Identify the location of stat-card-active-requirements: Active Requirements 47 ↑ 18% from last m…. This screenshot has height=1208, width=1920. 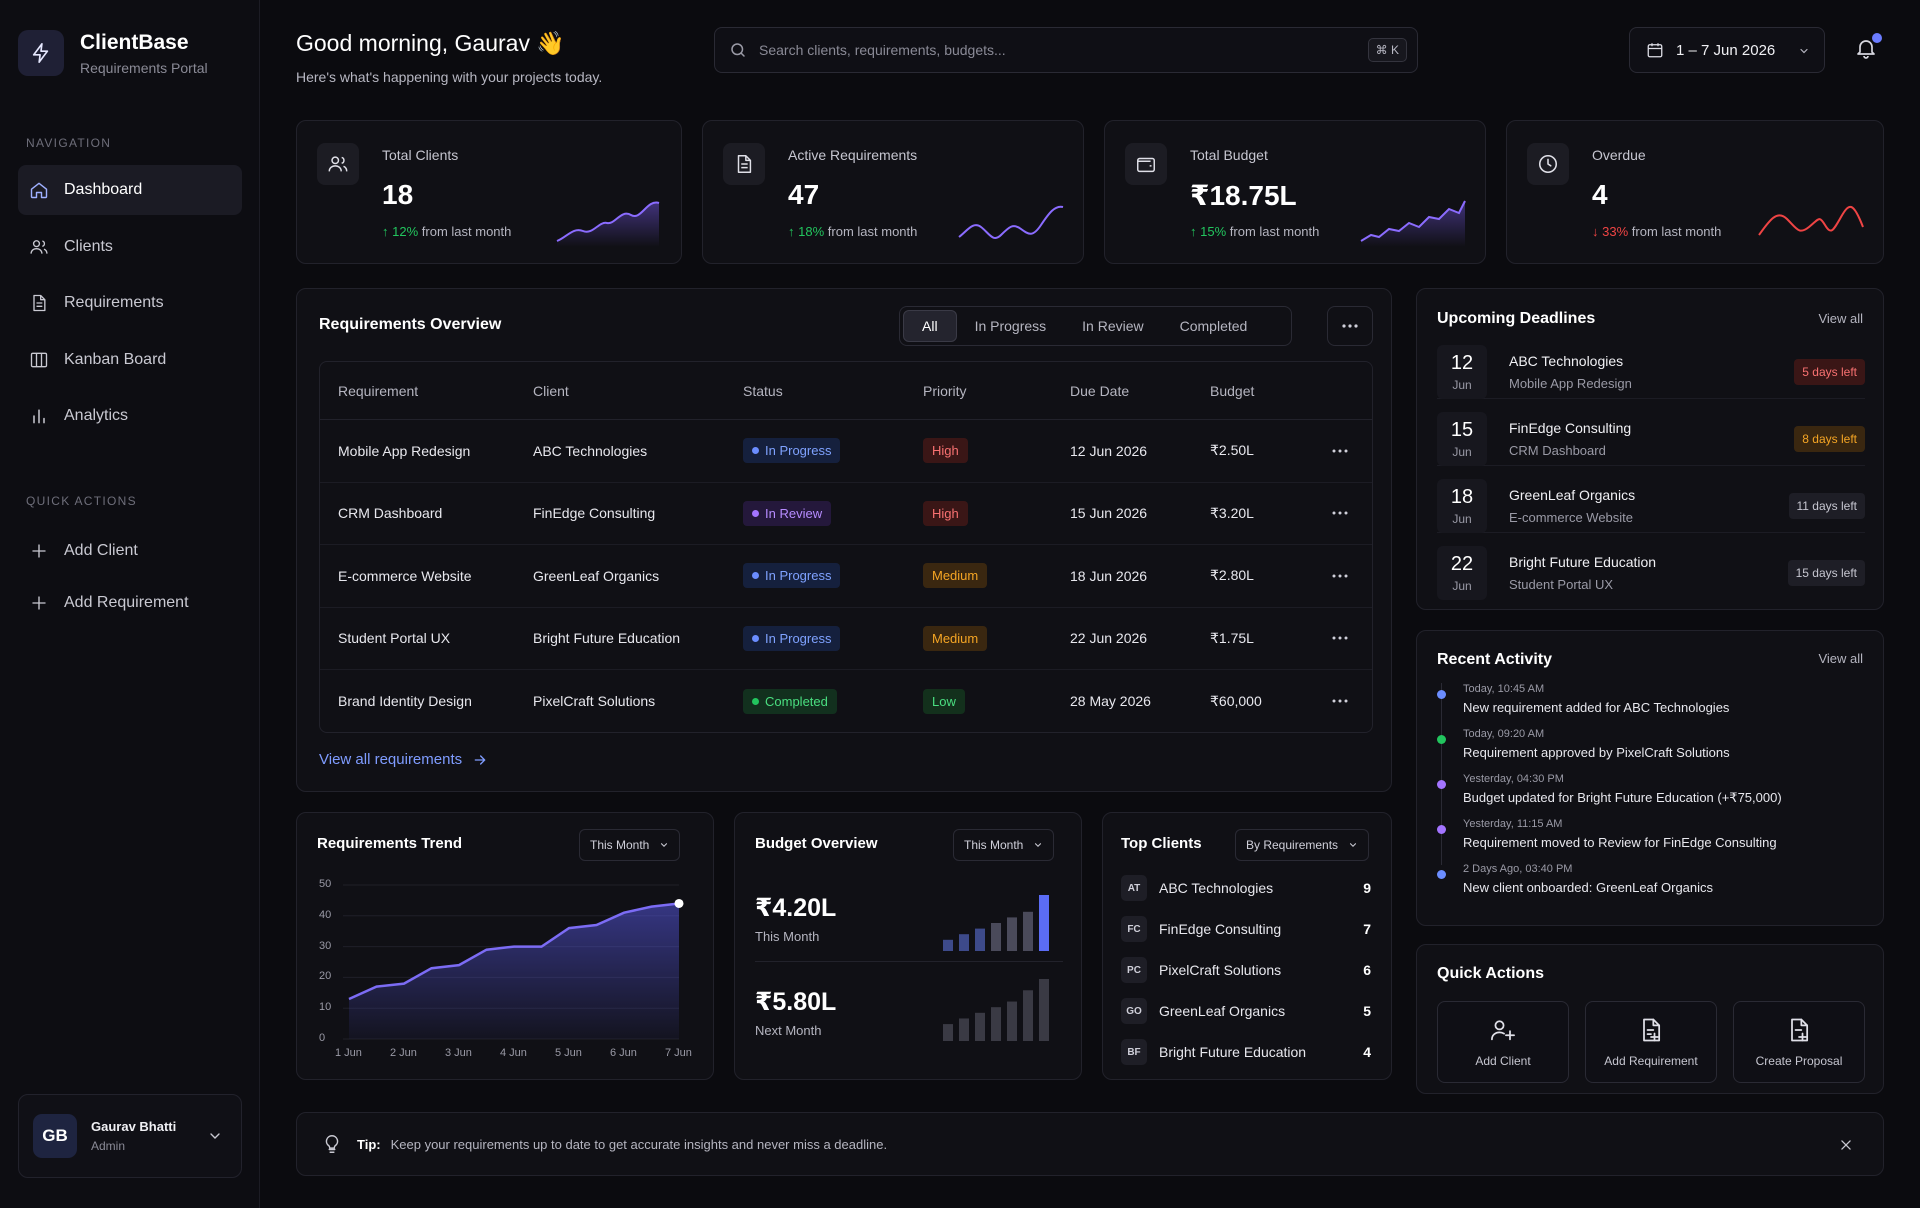
(893, 192).